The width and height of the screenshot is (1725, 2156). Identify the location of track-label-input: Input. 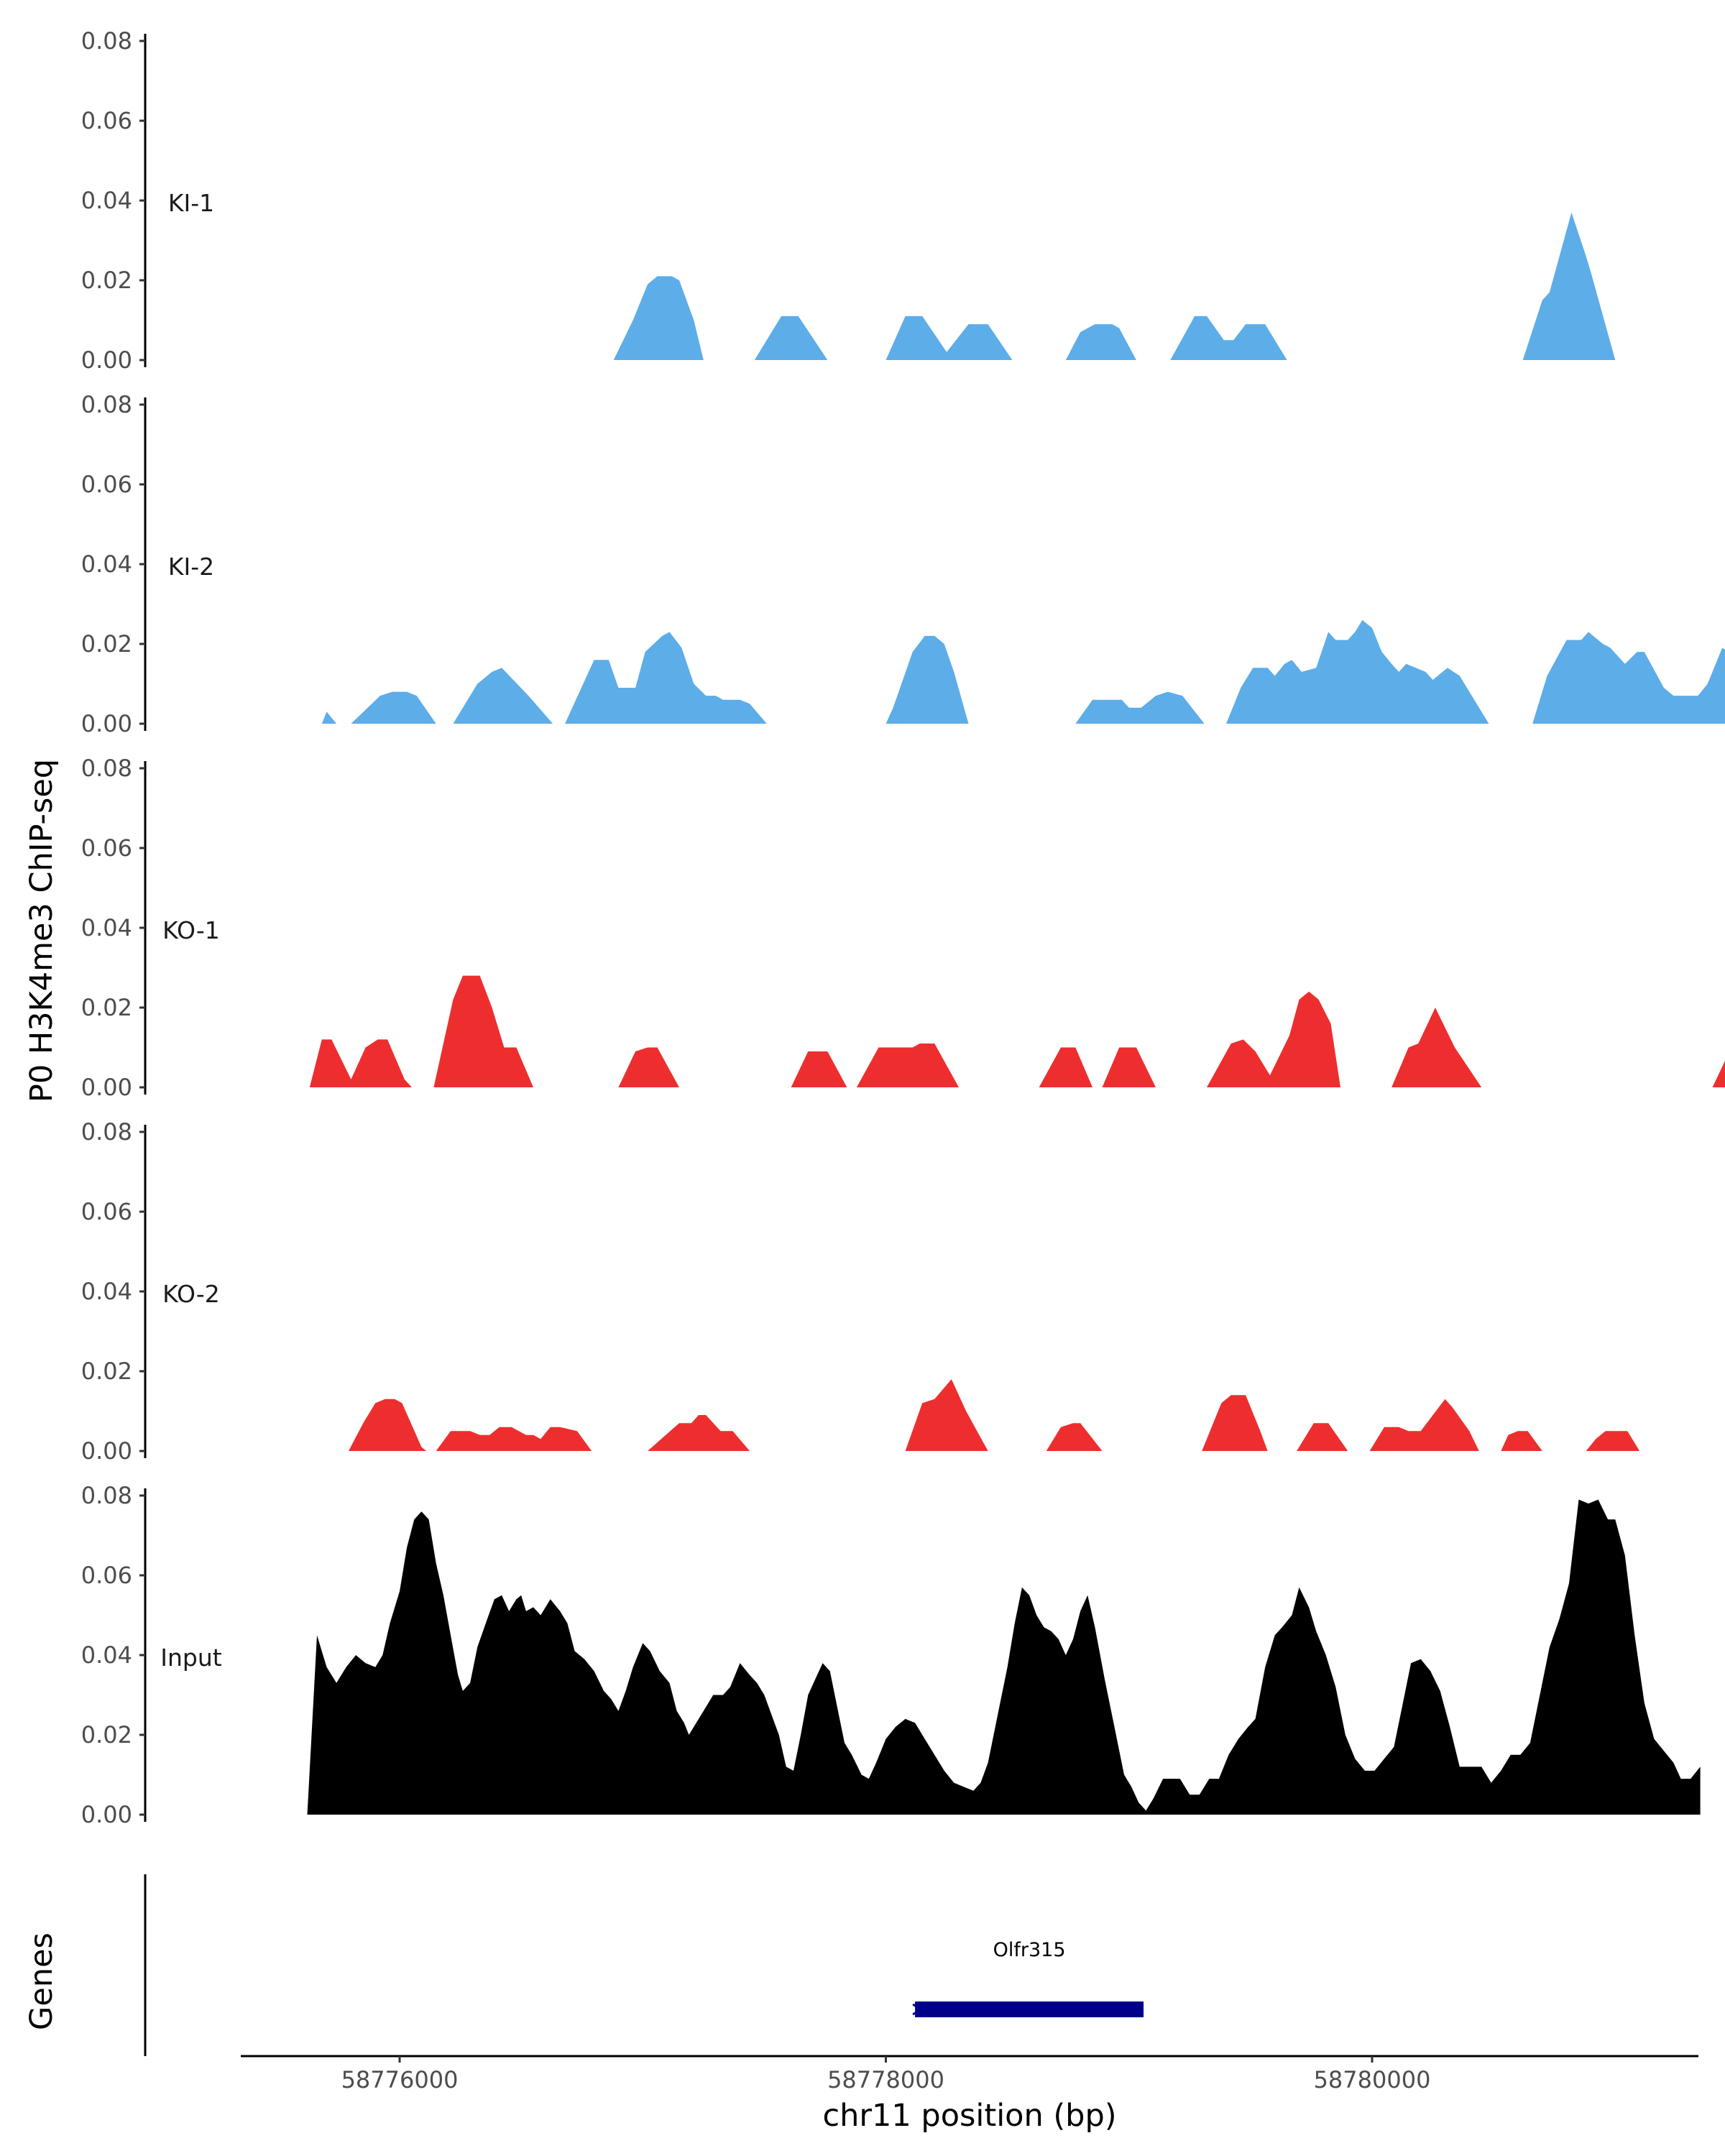
(191, 1658).